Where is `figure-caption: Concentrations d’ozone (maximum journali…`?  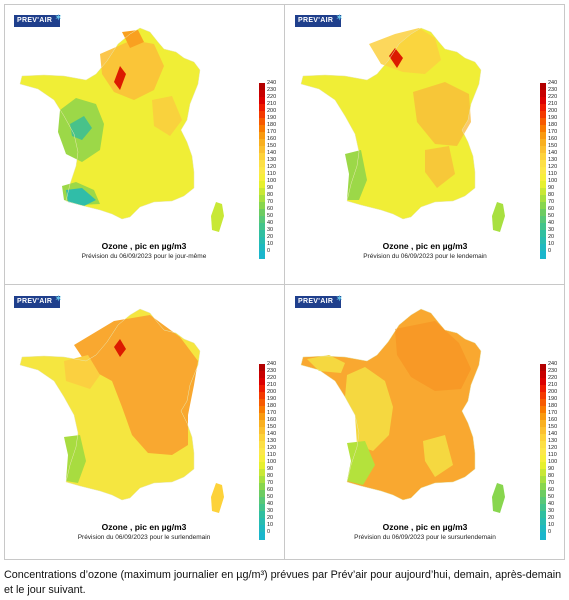
figure-caption: Concentrations d’ozone (maximum journali… is located at coordinates (283, 582).